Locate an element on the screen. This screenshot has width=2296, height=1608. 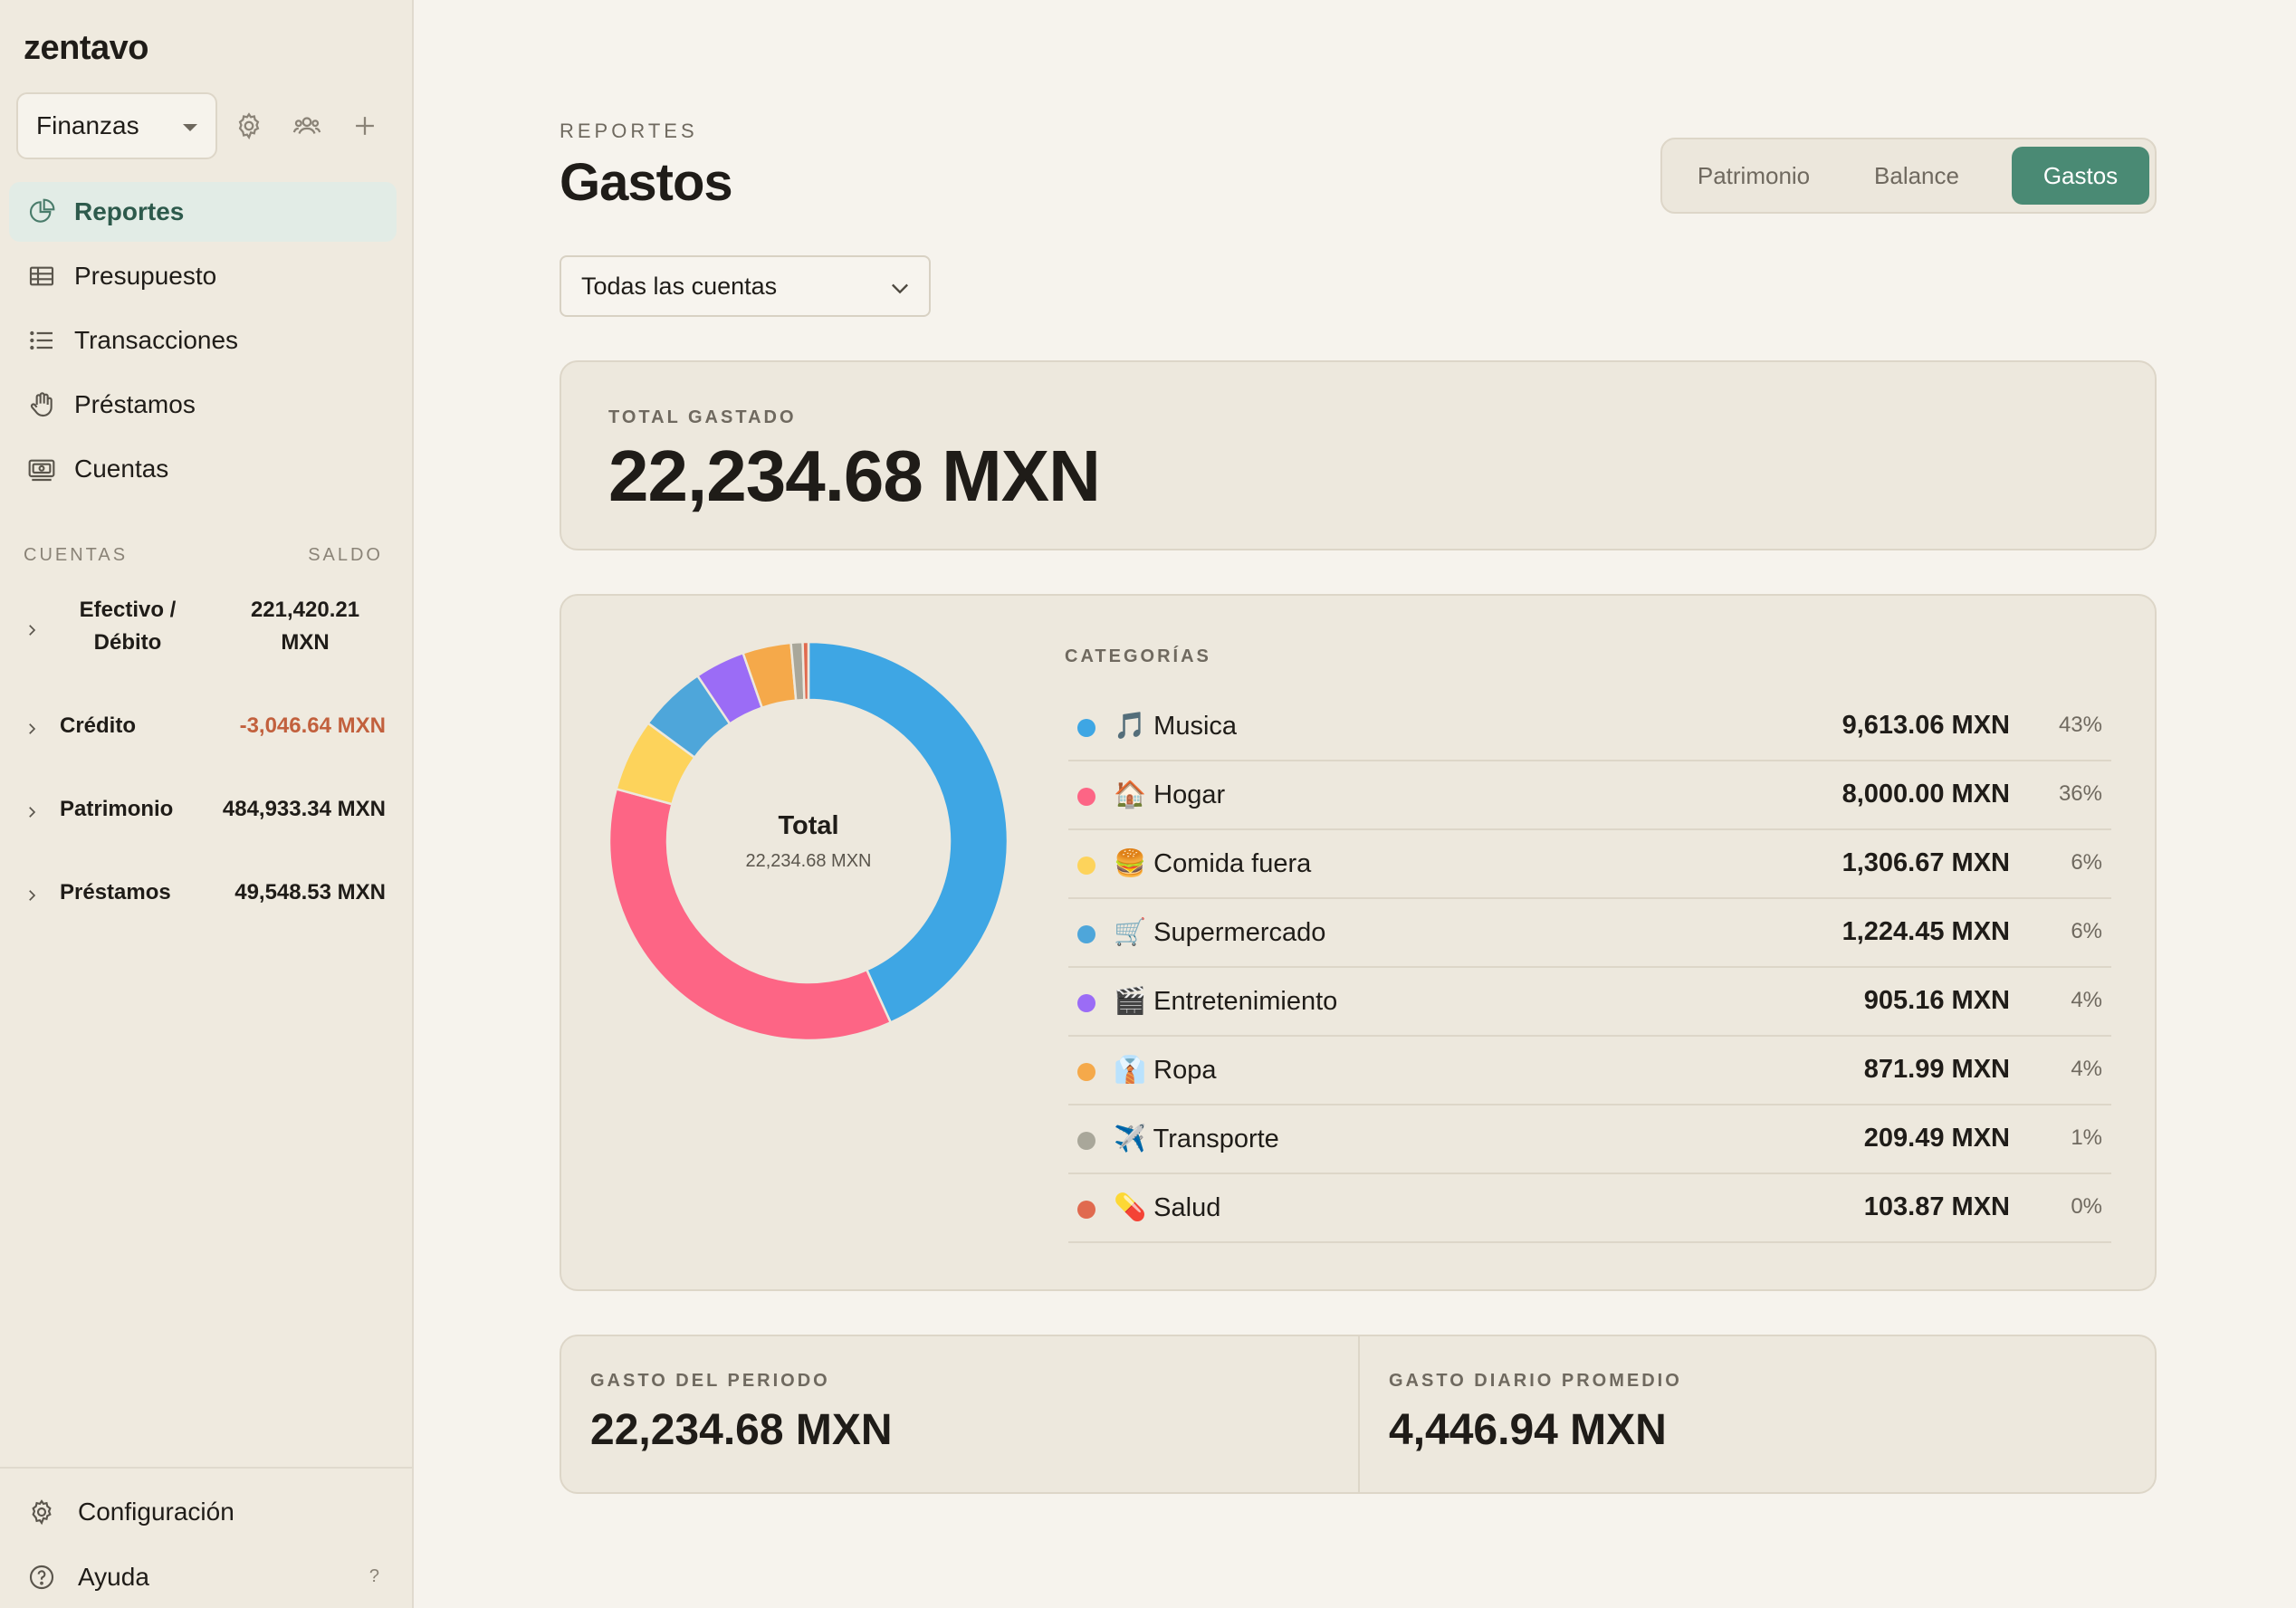
account-row-prestamos: Préstamos 49,548.53 MXN is located at coordinates (205, 893).